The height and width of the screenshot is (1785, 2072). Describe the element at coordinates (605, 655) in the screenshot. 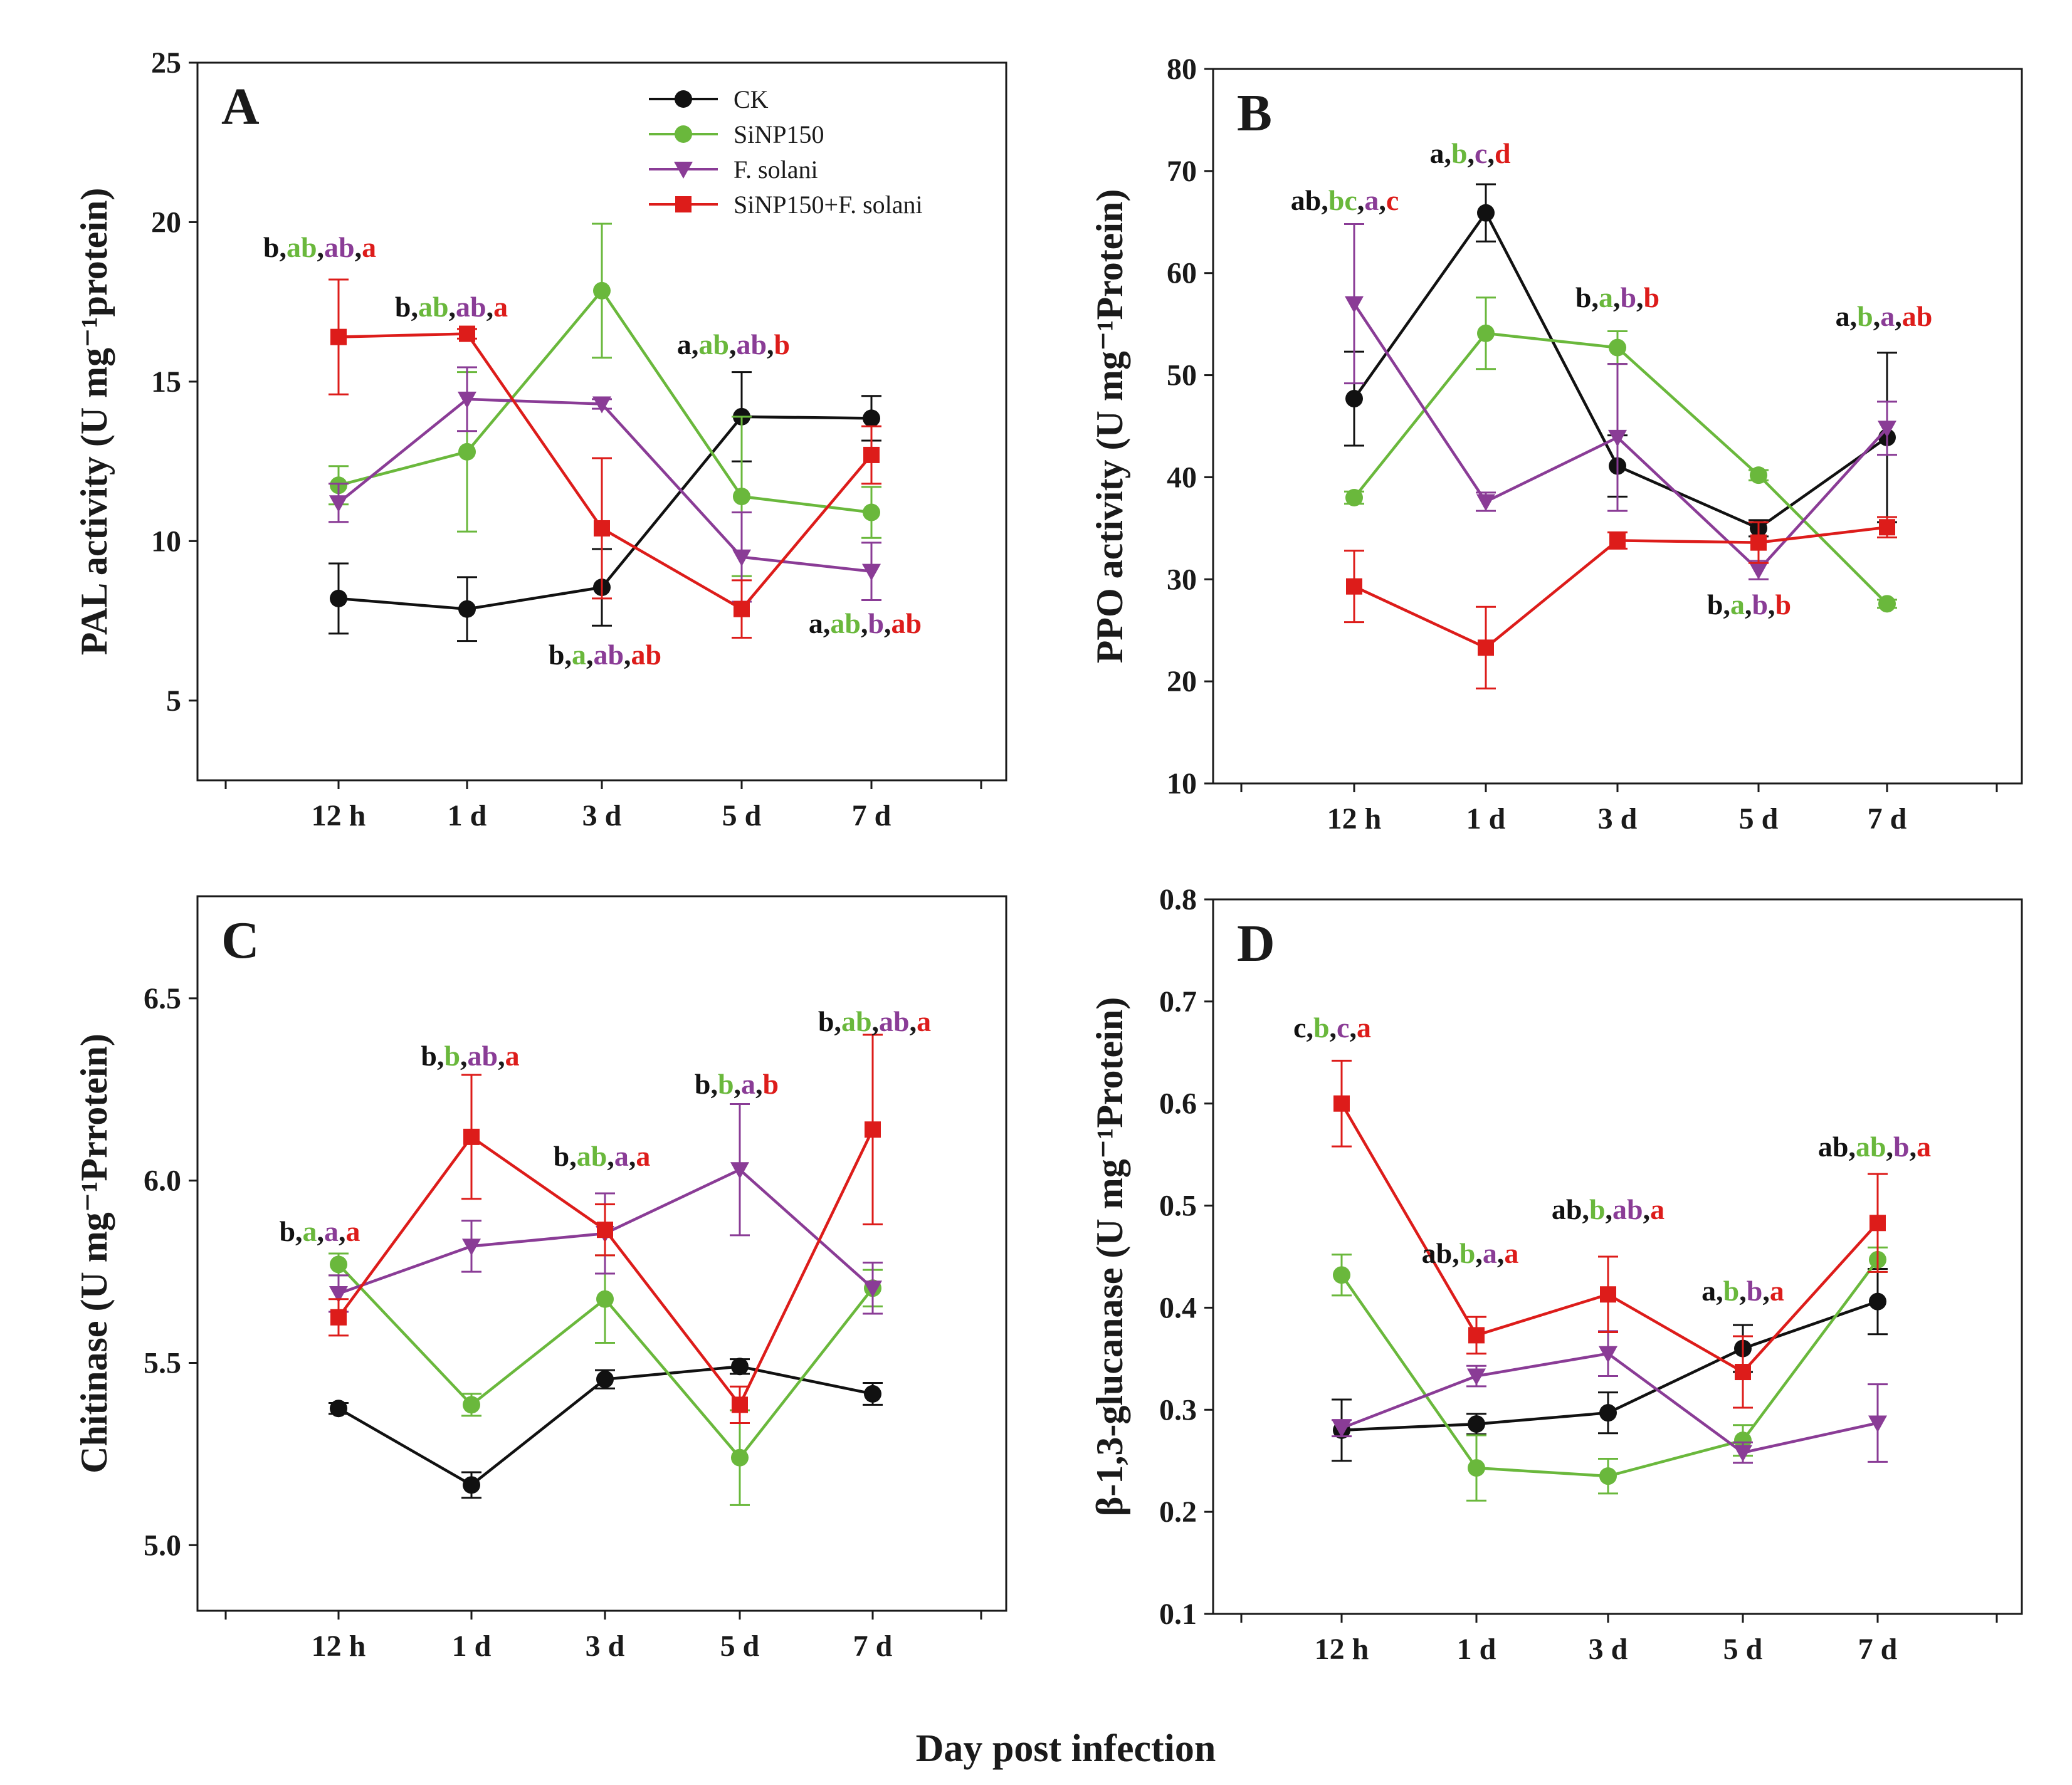

I see `significance-label: b,a,ab,ab` at that location.